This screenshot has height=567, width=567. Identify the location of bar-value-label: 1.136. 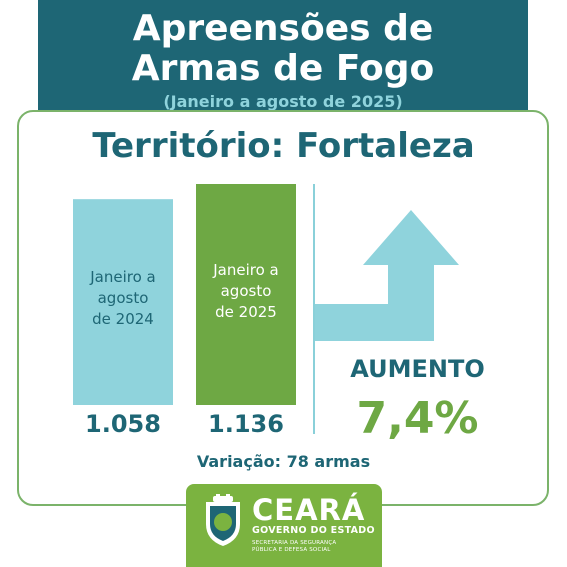
(246, 424).